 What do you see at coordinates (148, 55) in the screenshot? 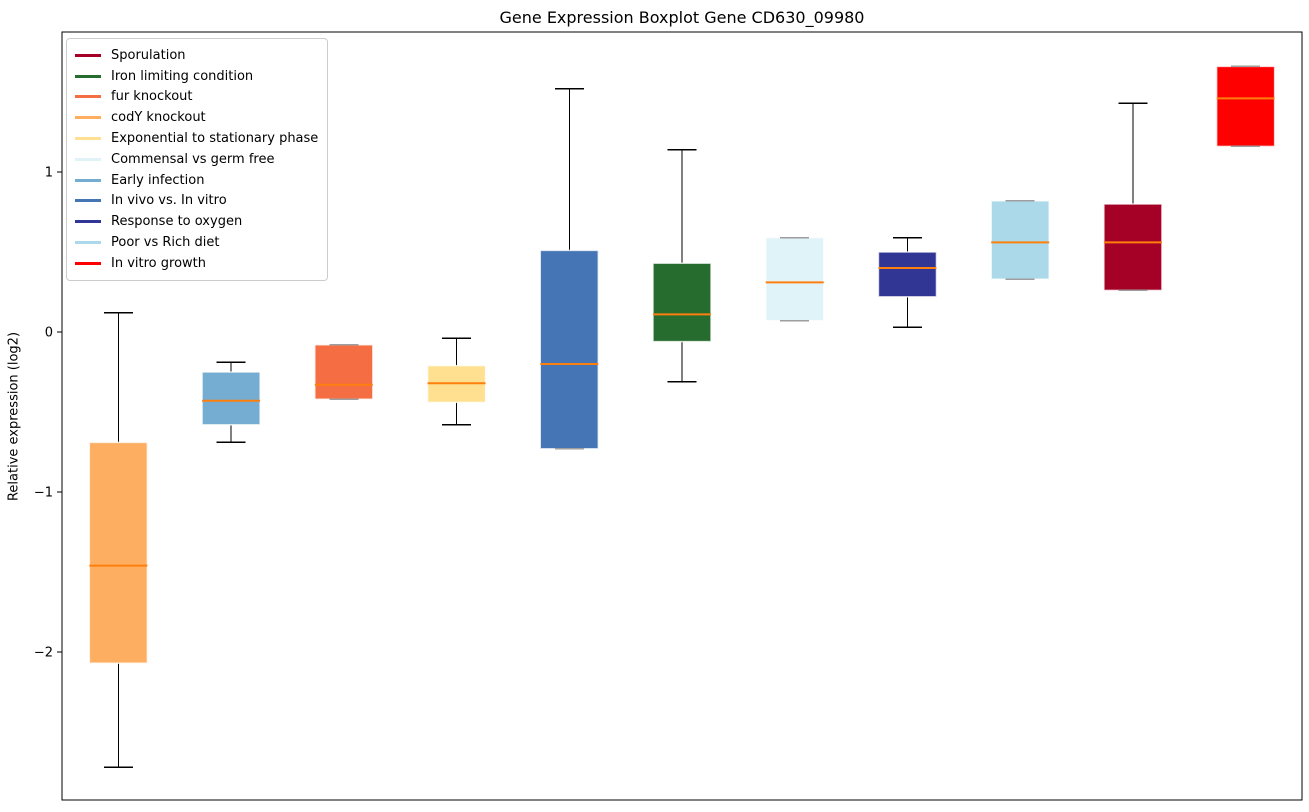
I see `legend-item-label: Sporulation` at bounding box center [148, 55].